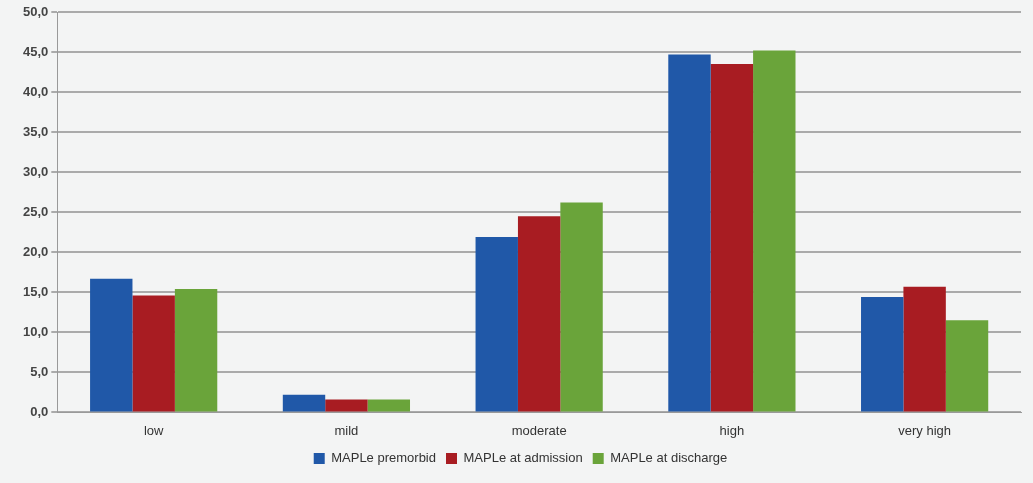 The height and width of the screenshot is (483, 1033). I want to click on x-tick-label: high, so click(732, 430).